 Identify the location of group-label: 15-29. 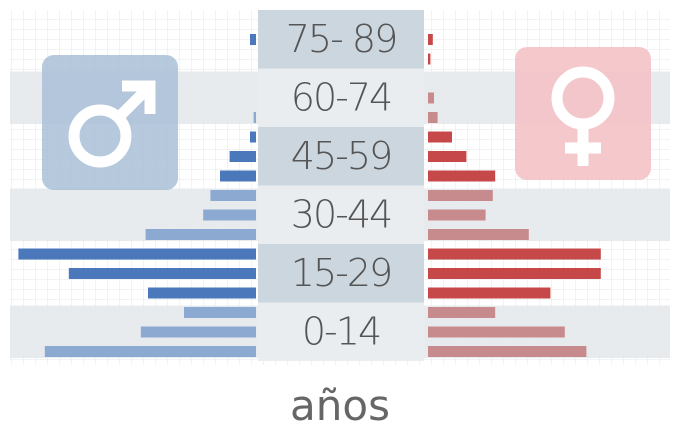
(341, 273).